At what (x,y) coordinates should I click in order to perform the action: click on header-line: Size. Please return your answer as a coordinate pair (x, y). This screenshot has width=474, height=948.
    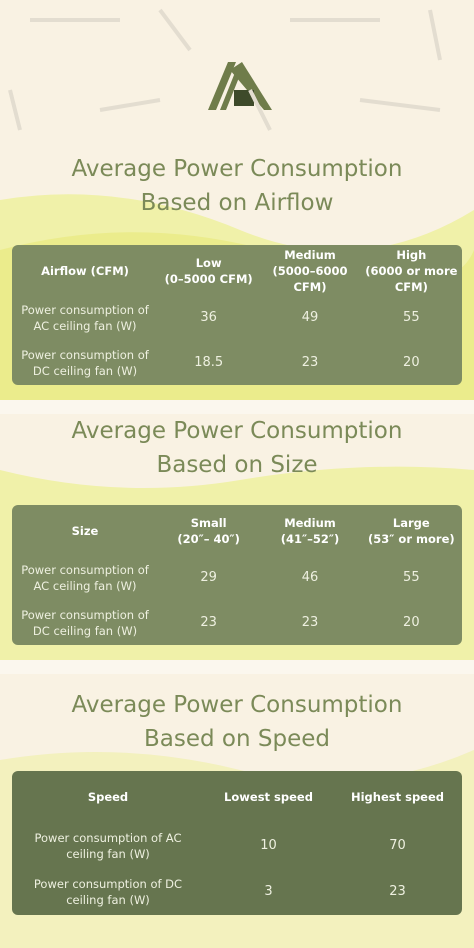
    Looking at the image, I should click on (85, 530).